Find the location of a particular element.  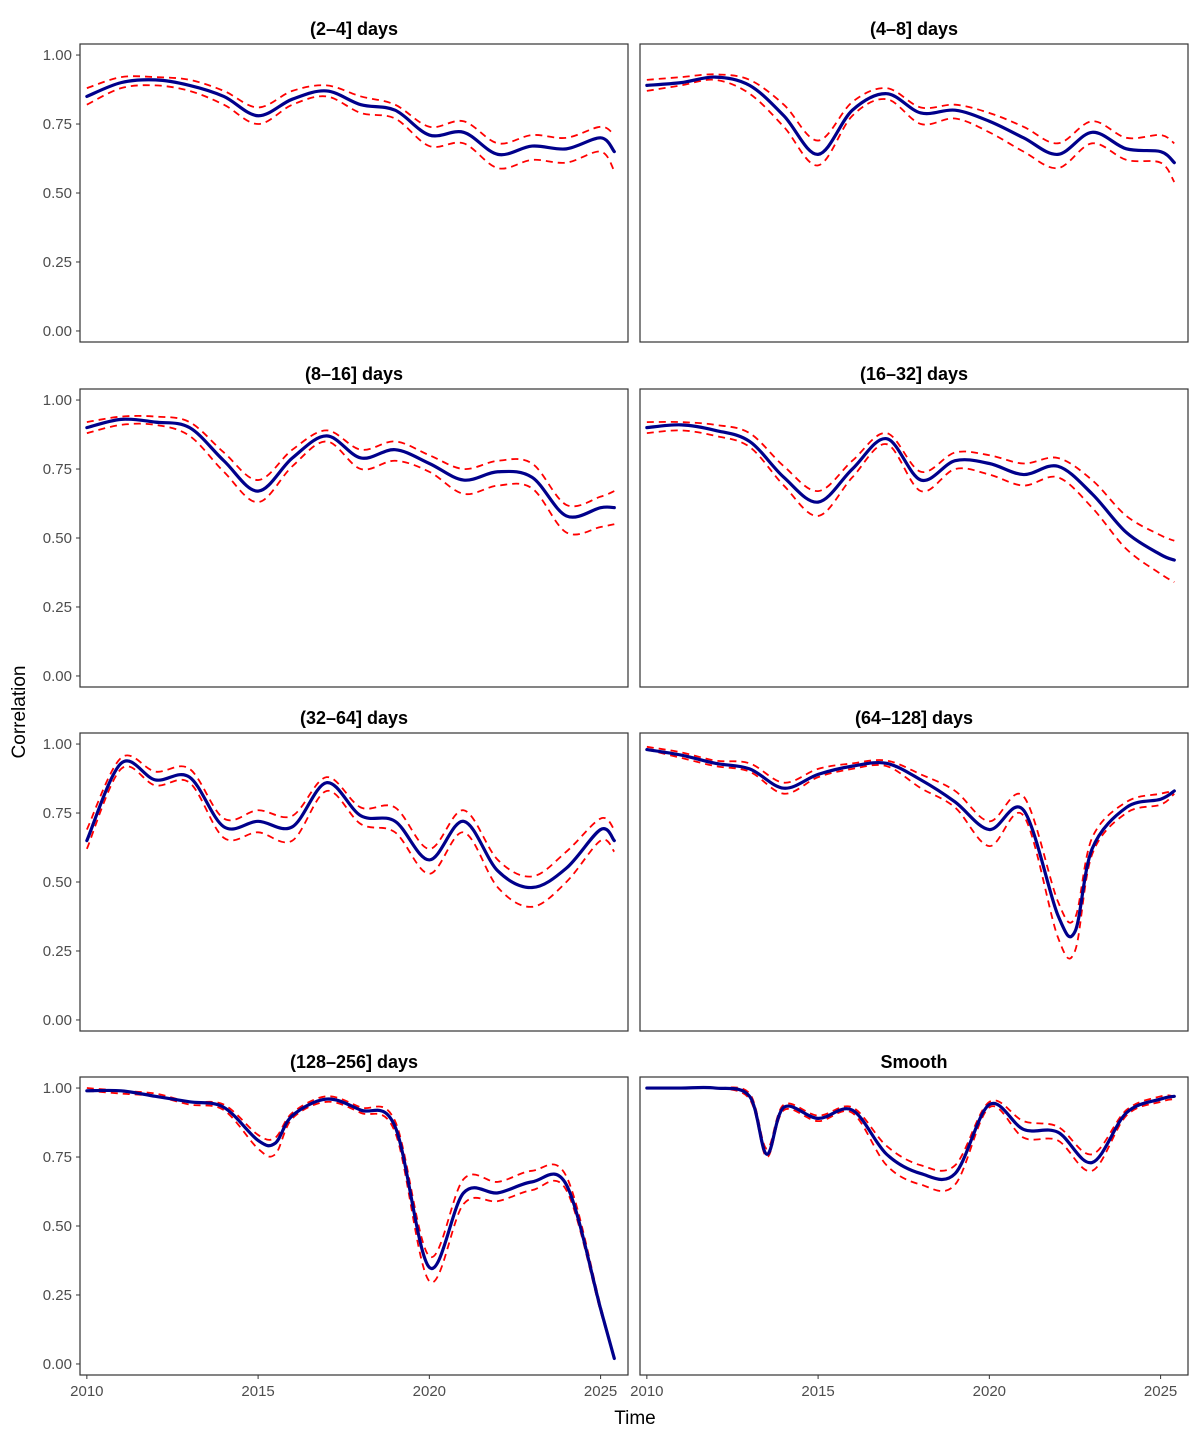

panel-6-frame is located at coordinates (914, 882).